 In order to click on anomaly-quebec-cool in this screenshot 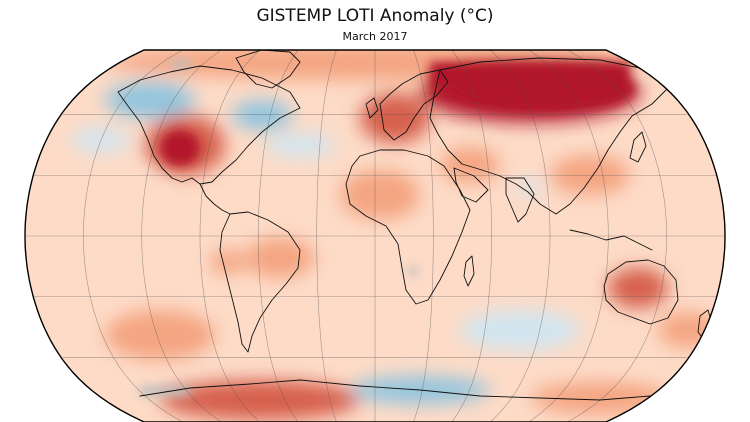, I will do `click(262, 115)`.